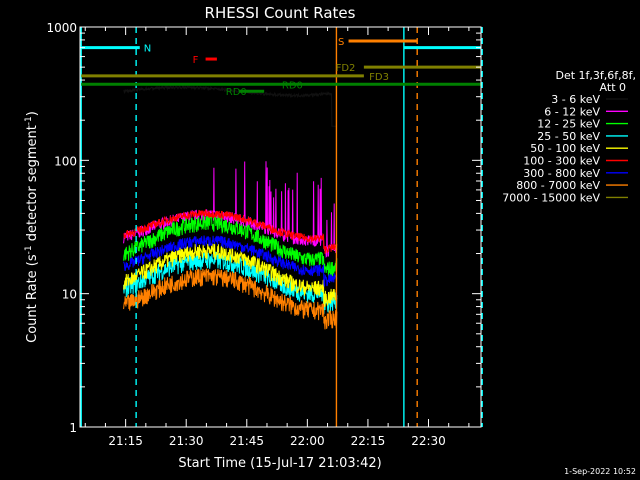  What do you see at coordinates (29, 249) in the screenshot?
I see `y-axis-label-sup1: -1` at bounding box center [29, 249].